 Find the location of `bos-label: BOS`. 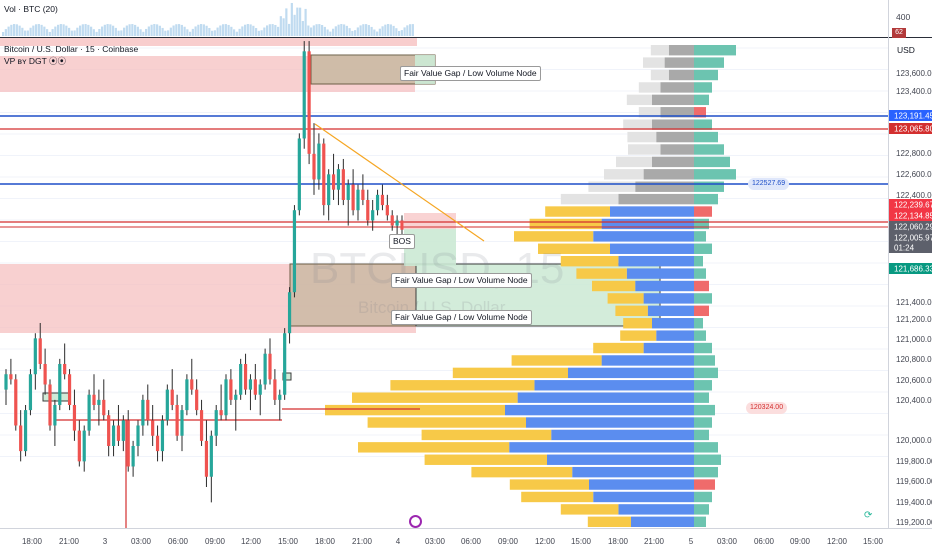

bos-label: BOS is located at coordinates (402, 241).